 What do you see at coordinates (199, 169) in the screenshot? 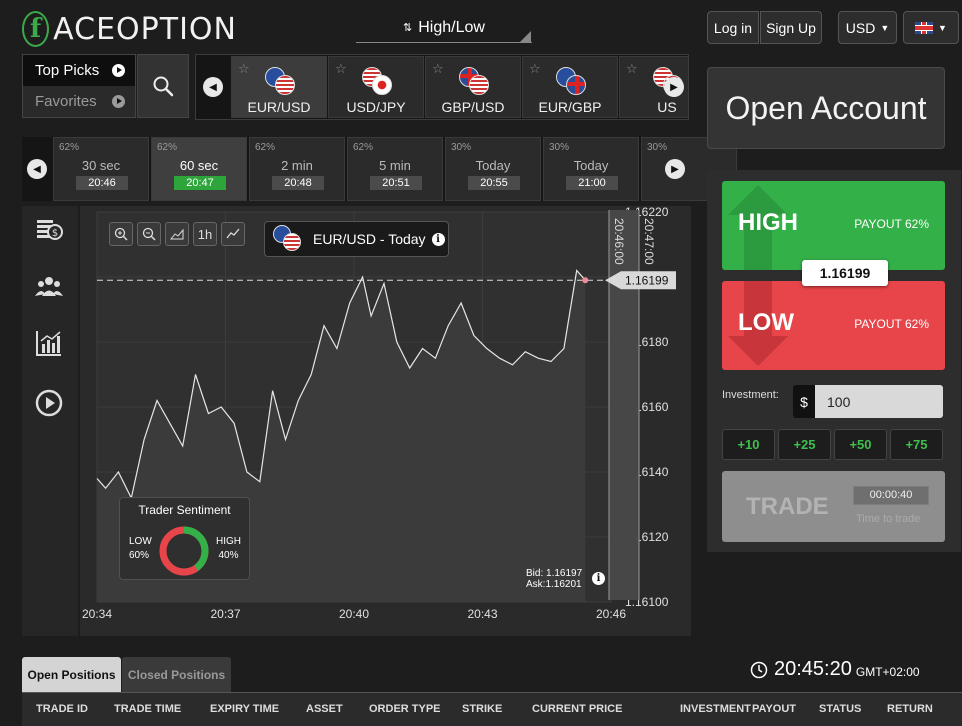
I see `expiry-option: 62% 60 sec 20:47` at bounding box center [199, 169].